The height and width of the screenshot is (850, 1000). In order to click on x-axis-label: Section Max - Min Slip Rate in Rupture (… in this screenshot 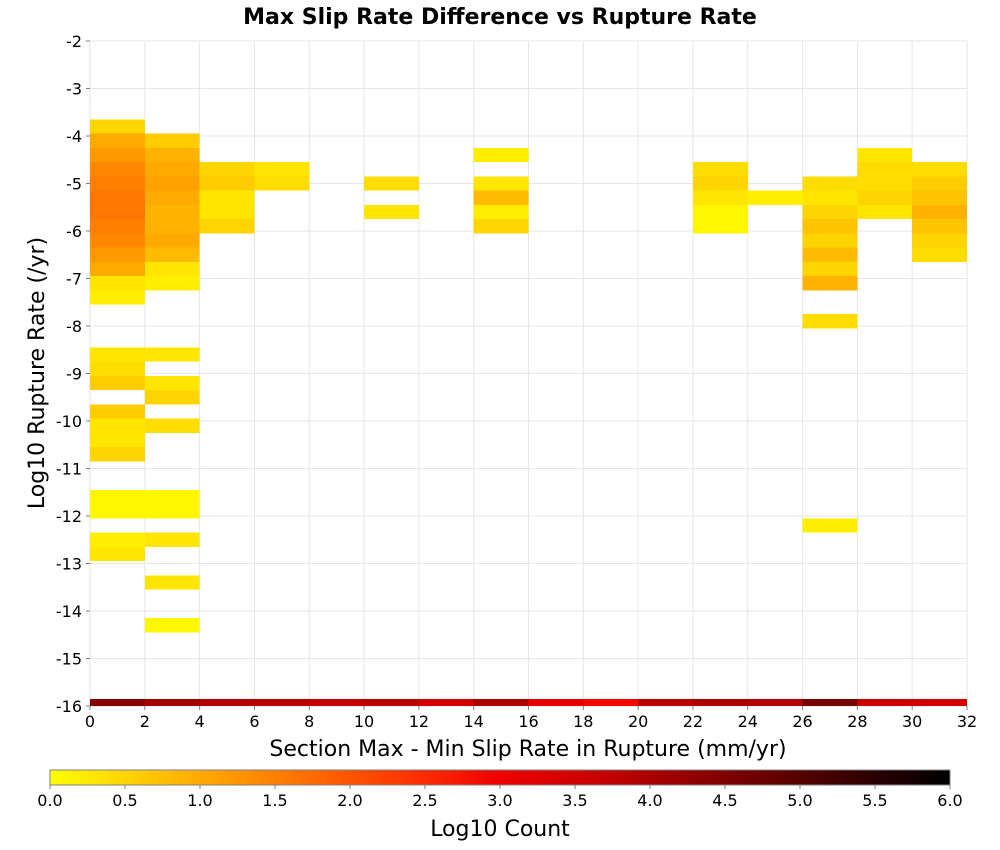, I will do `click(527, 749)`.